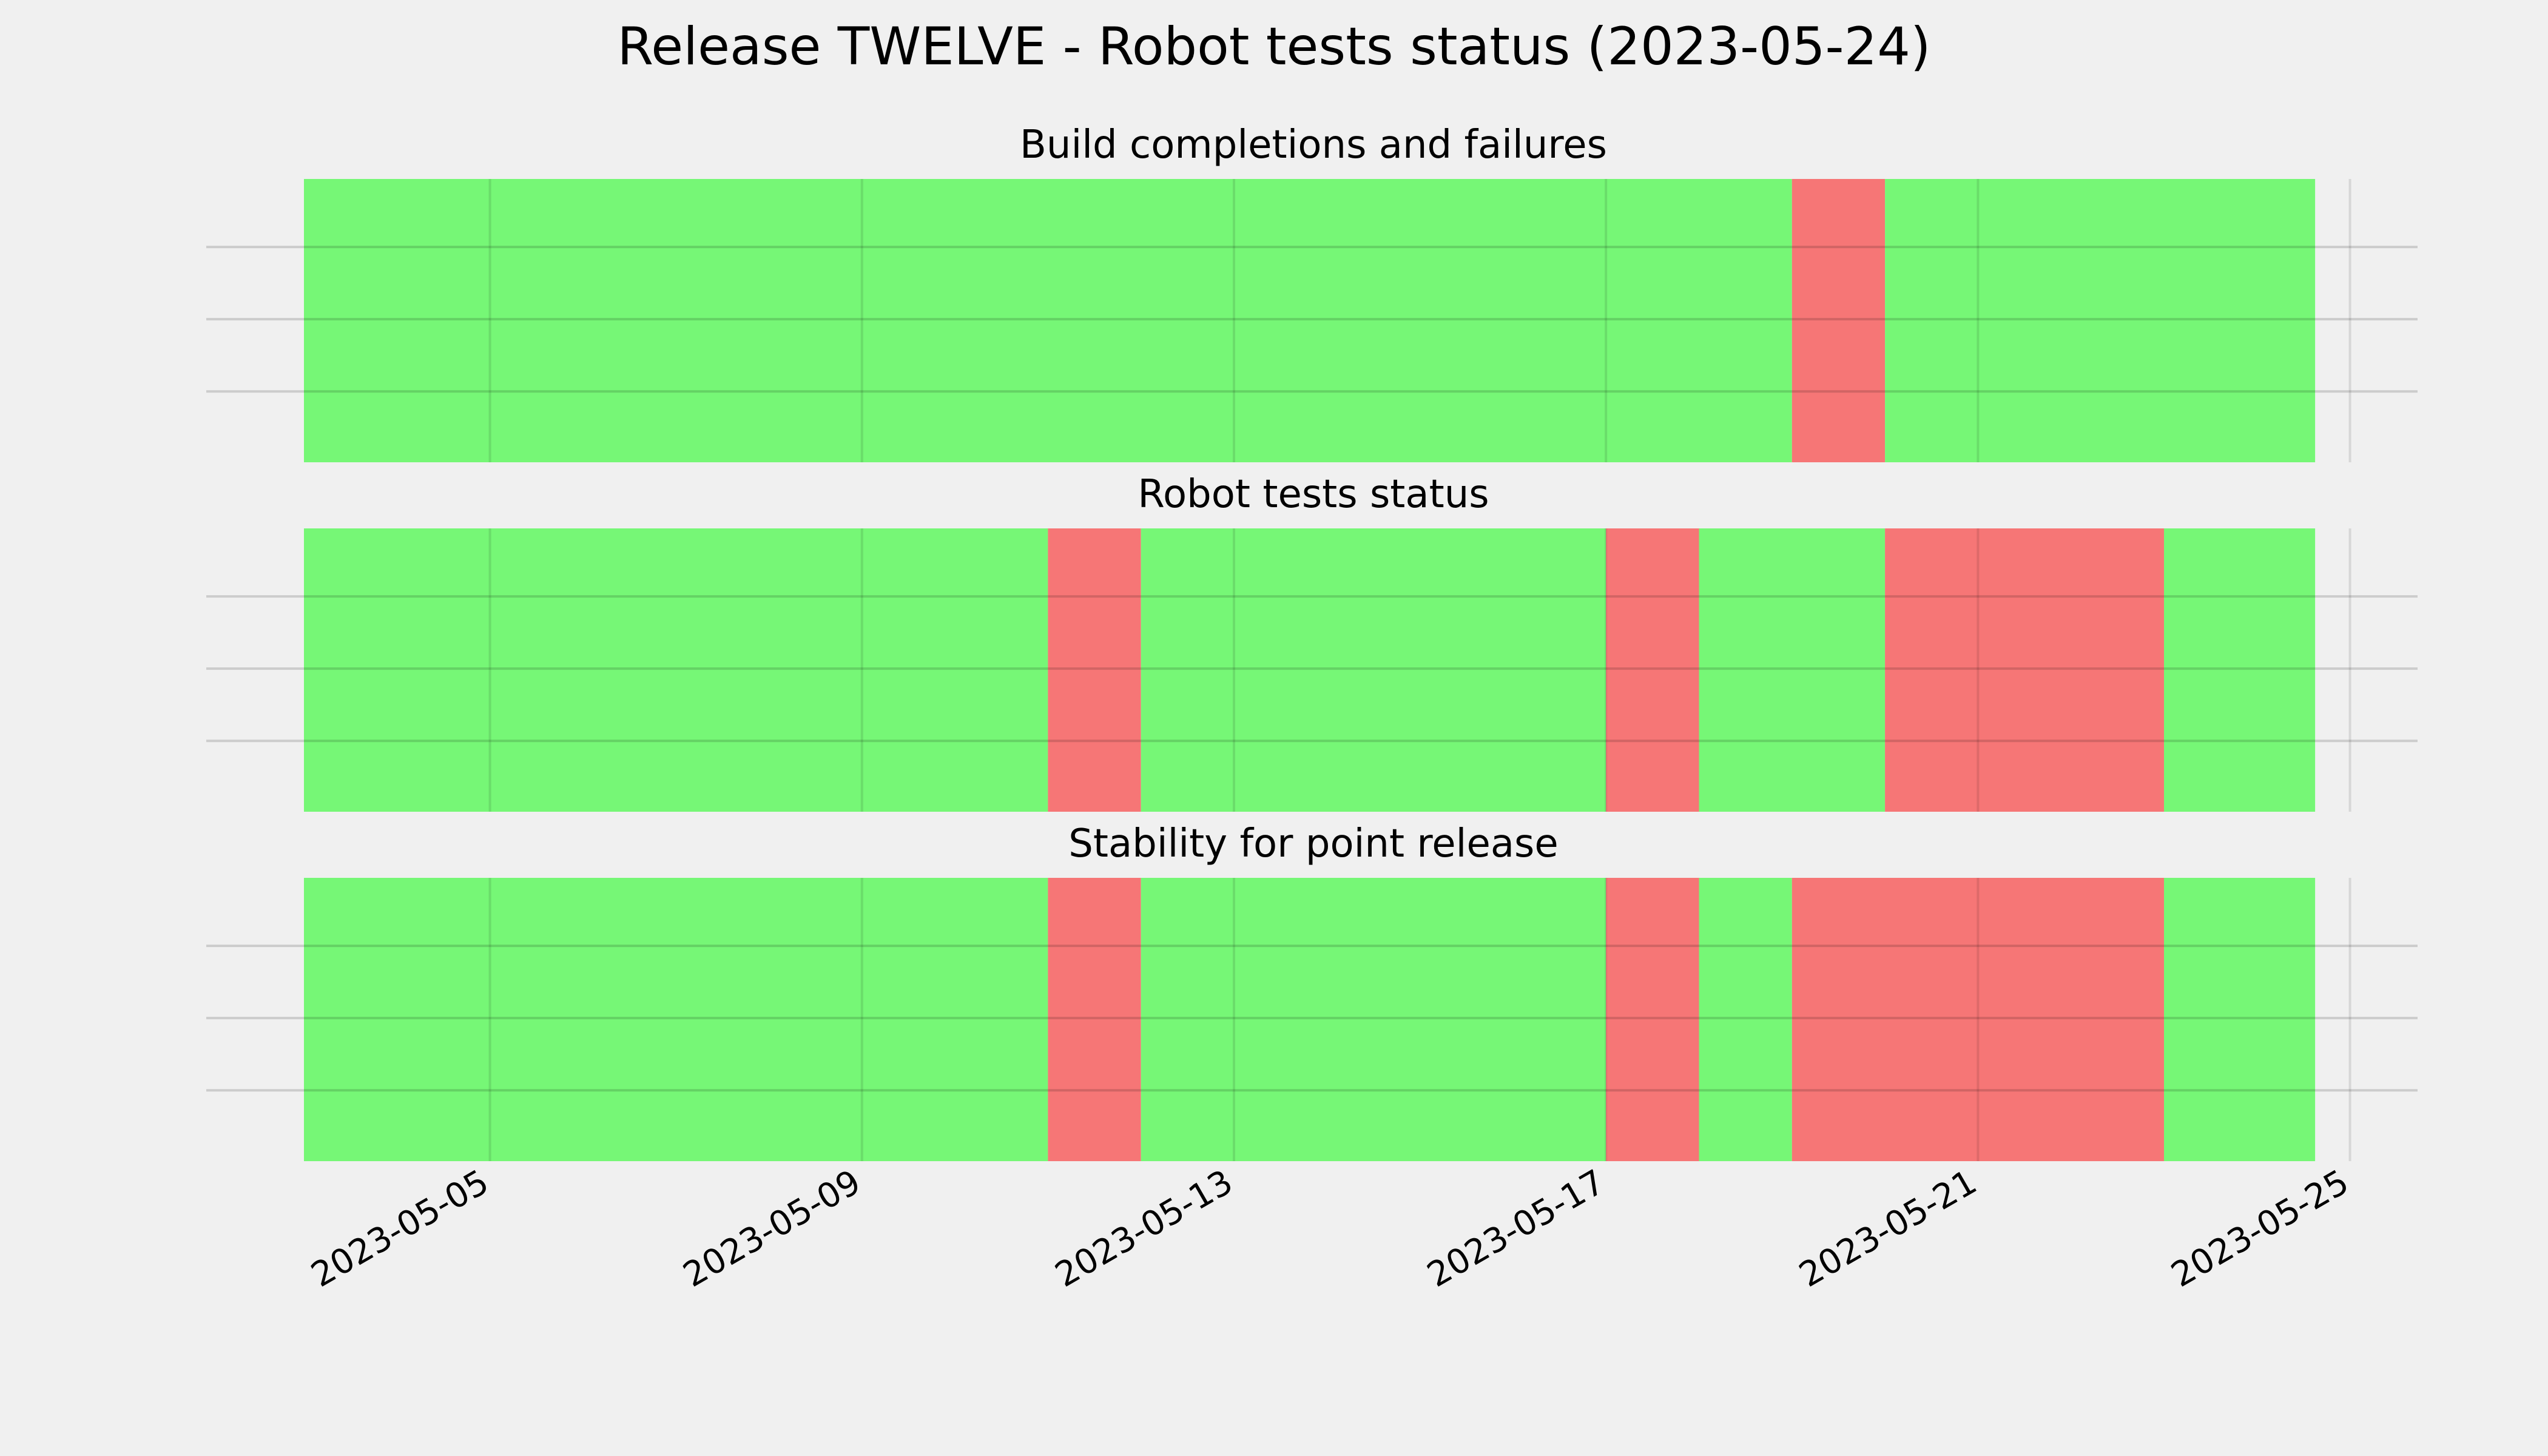 Image resolution: width=2548 pixels, height=1456 pixels. Describe the element at coordinates (1313, 843) in the screenshot. I see `panel-title: Stability for point release` at that location.